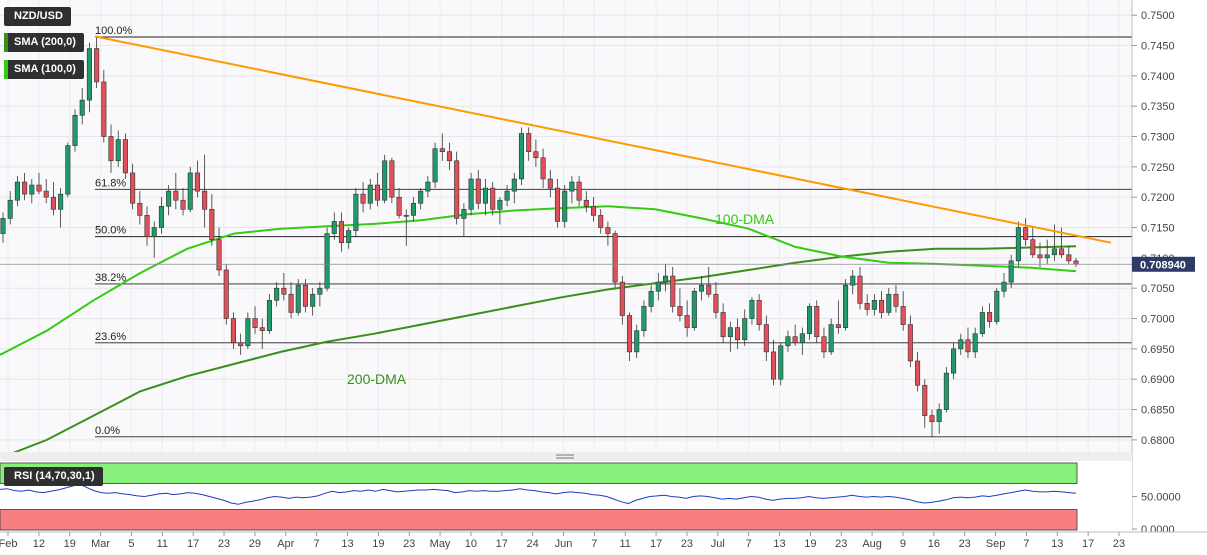 The image size is (1207, 555). Describe the element at coordinates (656, 544) in the screenshot. I see `x-tick-label: 17` at that location.